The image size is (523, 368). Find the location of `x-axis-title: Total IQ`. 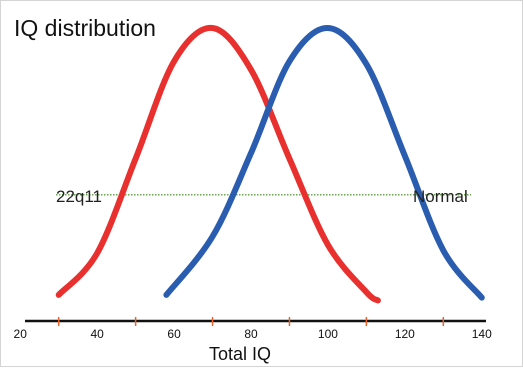

x-axis-title: Total IQ is located at coordinates (240, 354).